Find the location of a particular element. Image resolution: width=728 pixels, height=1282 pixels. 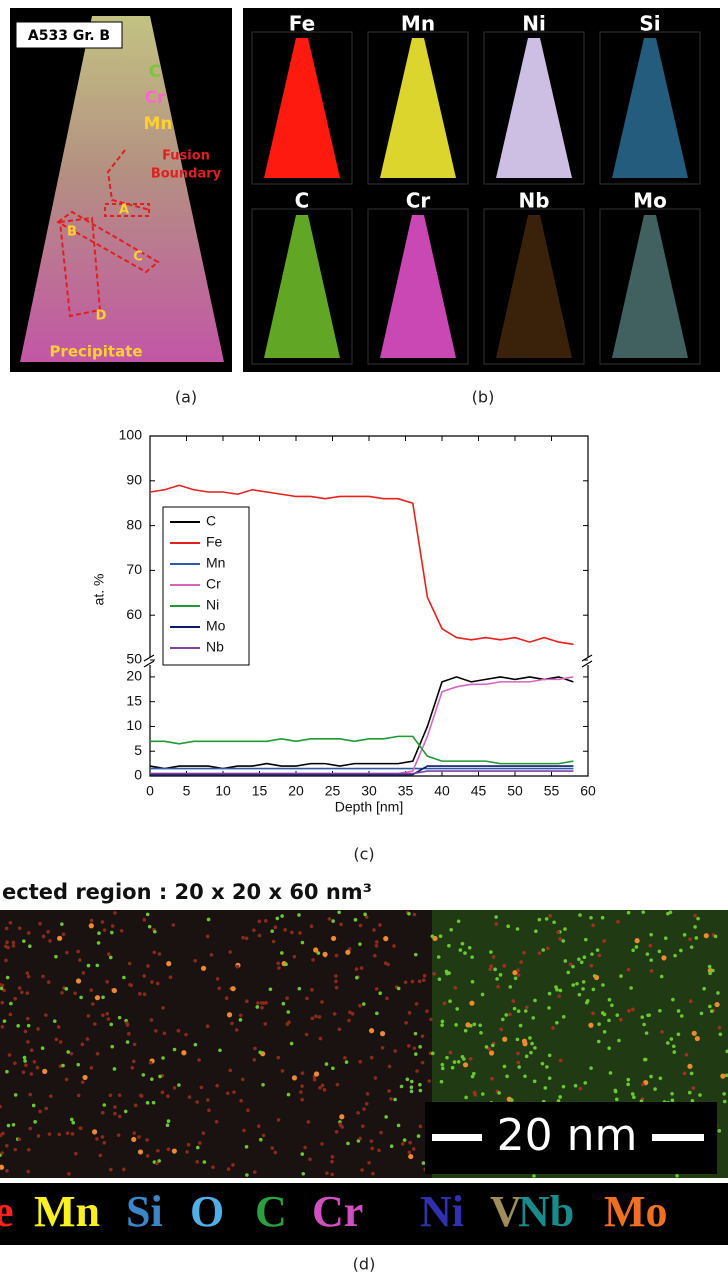

element-label: Mn is located at coordinates (67, 1211).